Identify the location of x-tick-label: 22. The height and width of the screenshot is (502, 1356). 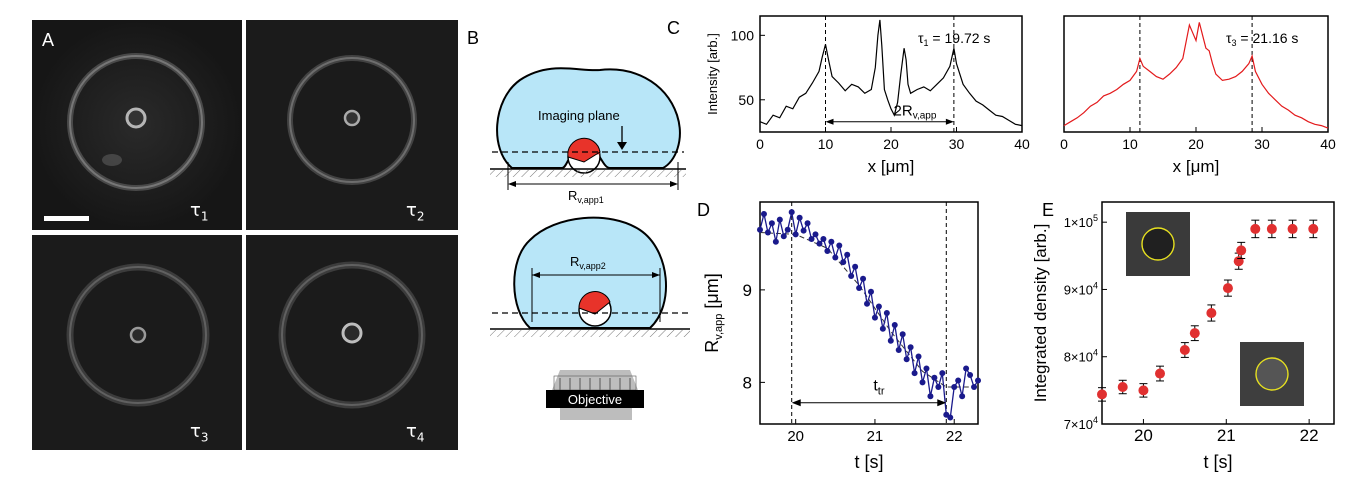
(954, 436).